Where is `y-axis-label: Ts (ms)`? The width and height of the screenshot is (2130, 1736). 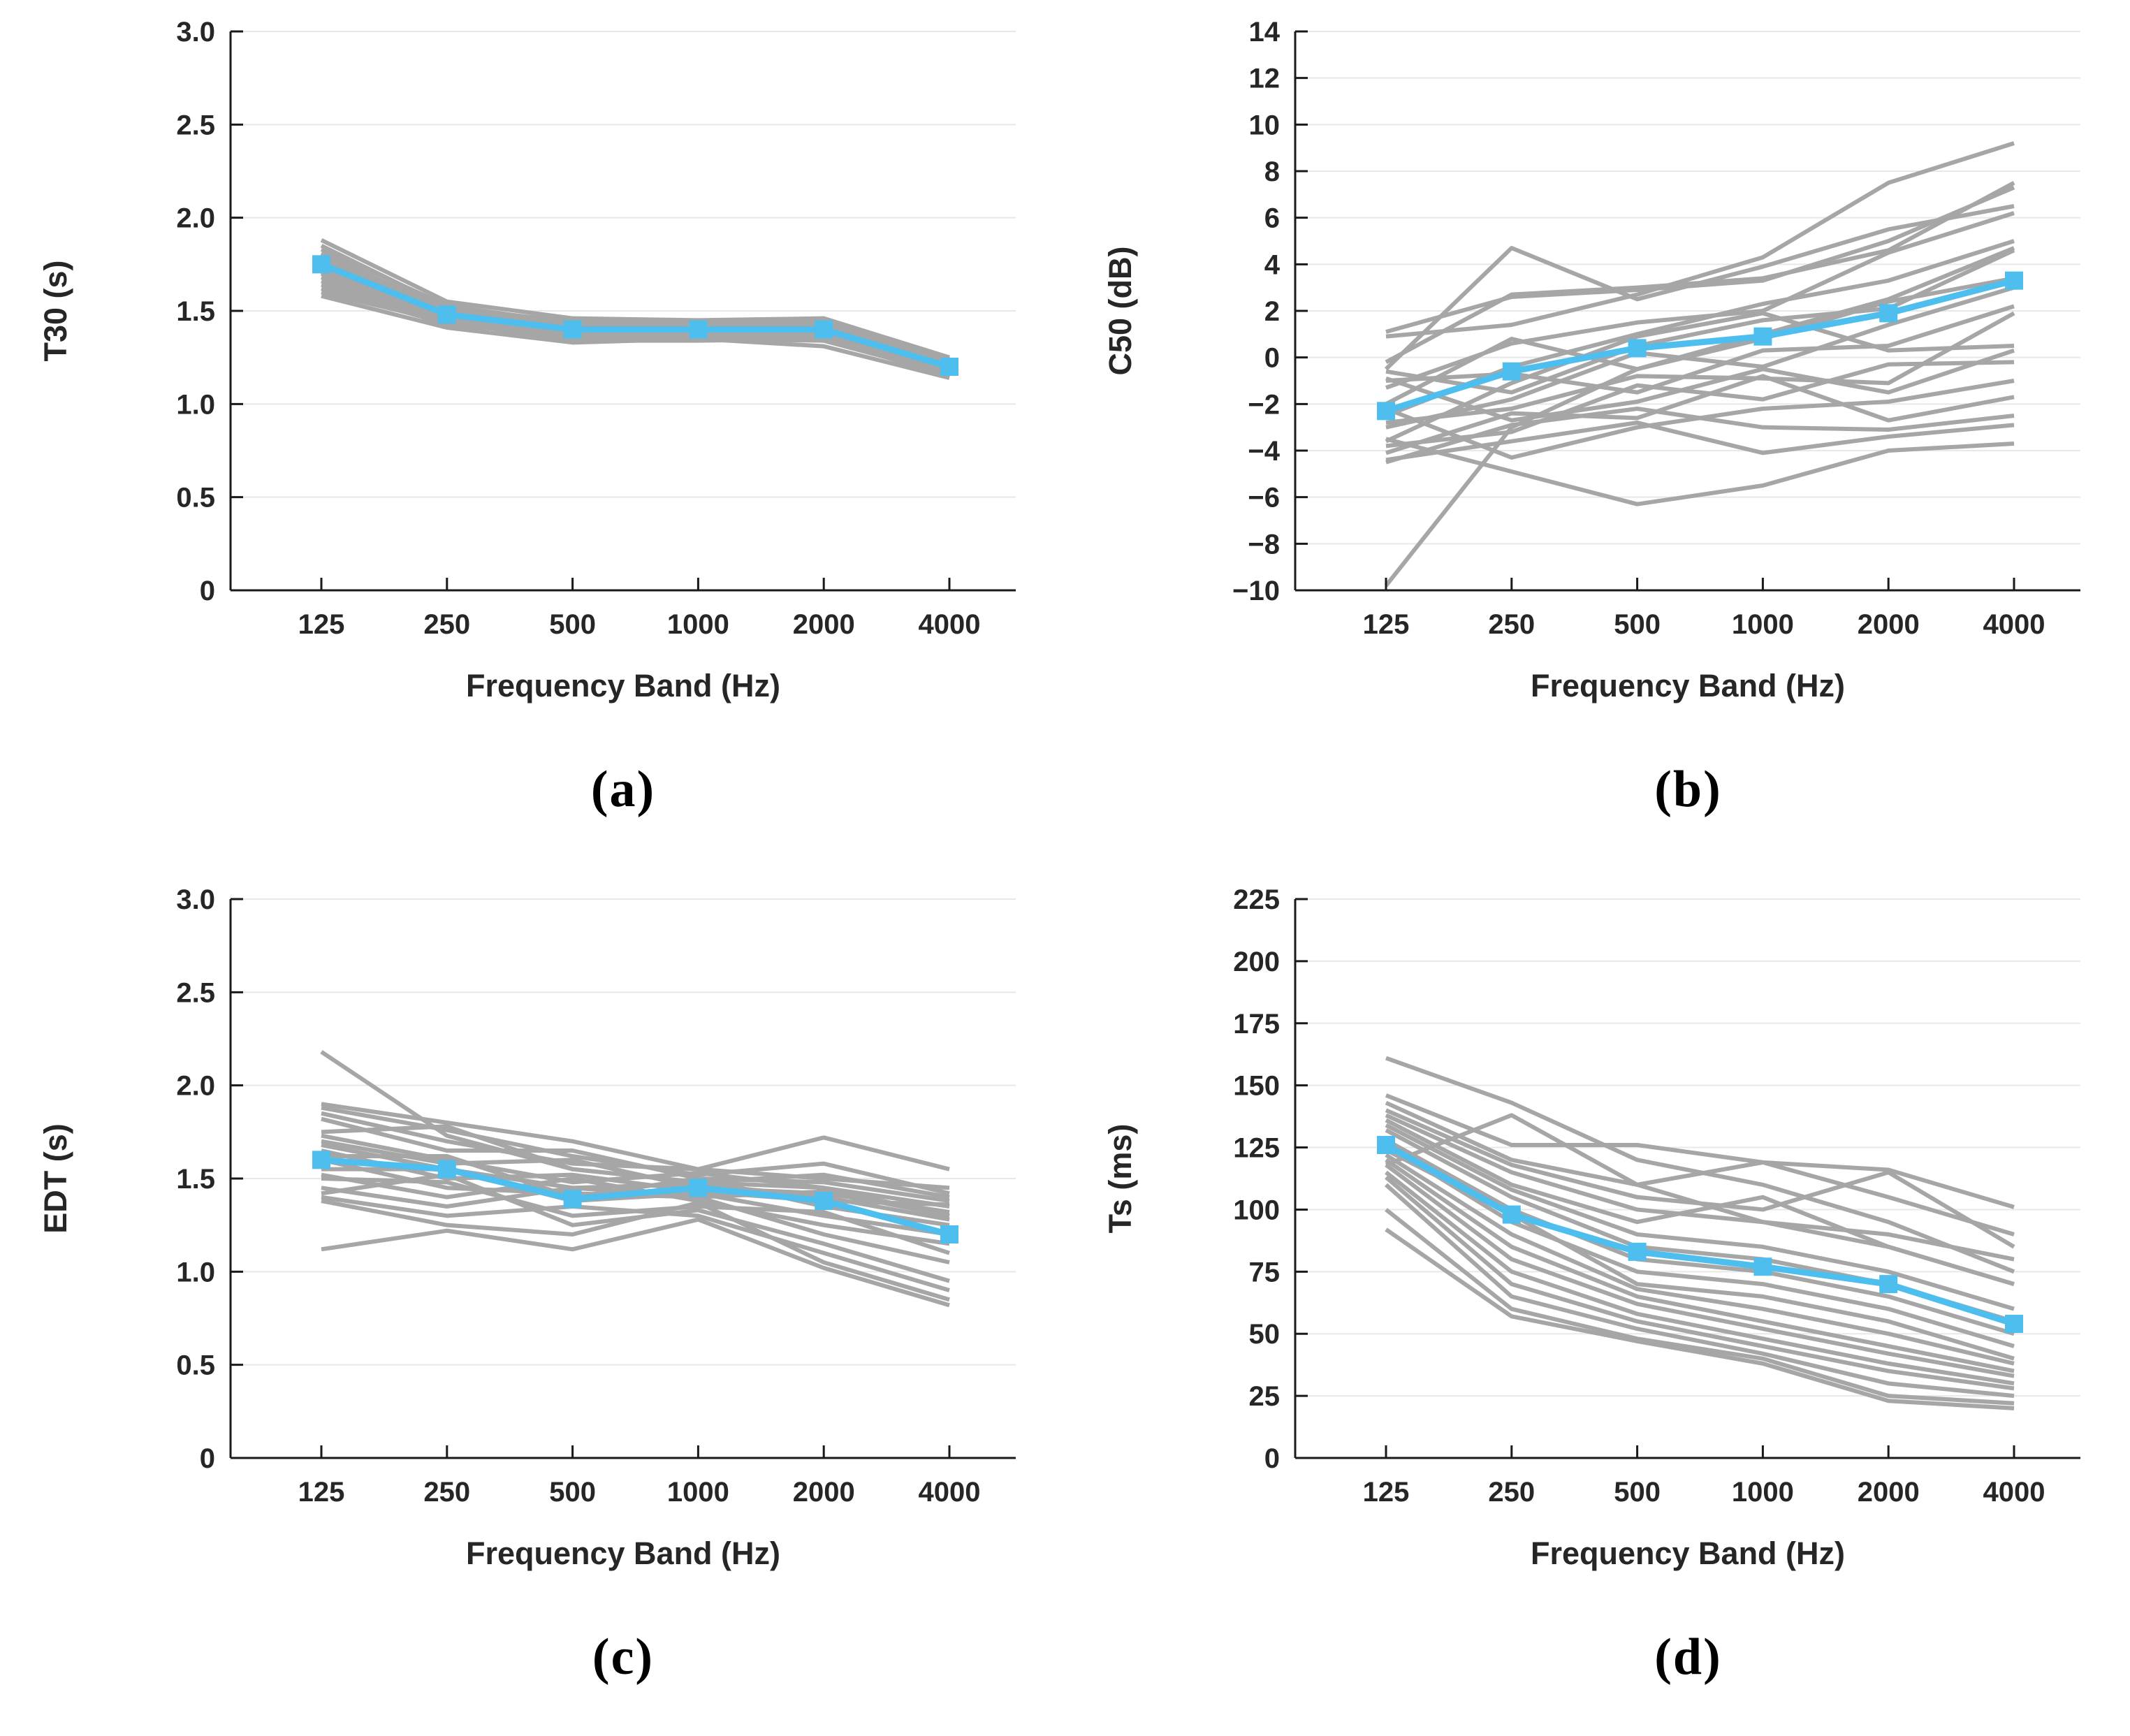 y-axis-label: Ts (ms) is located at coordinates (1120, 1179).